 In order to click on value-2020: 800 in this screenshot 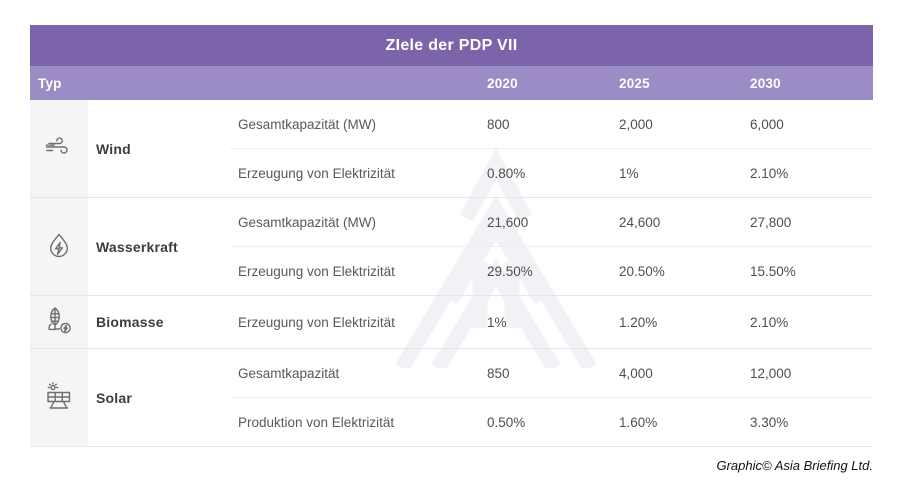, I will do `click(498, 124)`.